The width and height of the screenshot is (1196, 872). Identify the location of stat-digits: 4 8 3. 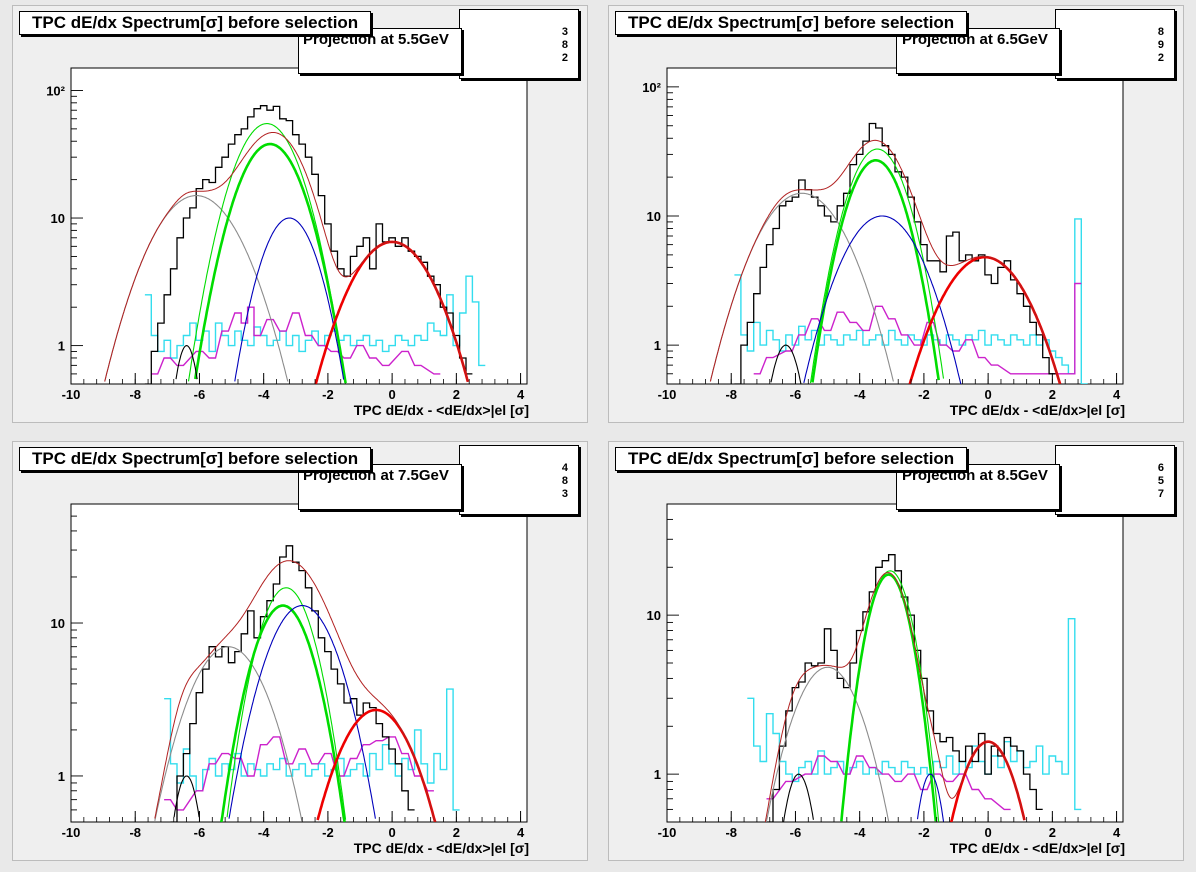
(561, 481).